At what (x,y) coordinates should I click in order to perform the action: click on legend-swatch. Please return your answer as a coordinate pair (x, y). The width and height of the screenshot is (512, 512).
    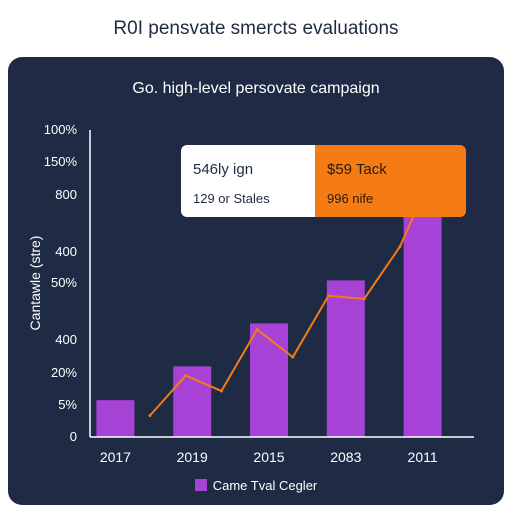
    Looking at the image, I should click on (200, 485).